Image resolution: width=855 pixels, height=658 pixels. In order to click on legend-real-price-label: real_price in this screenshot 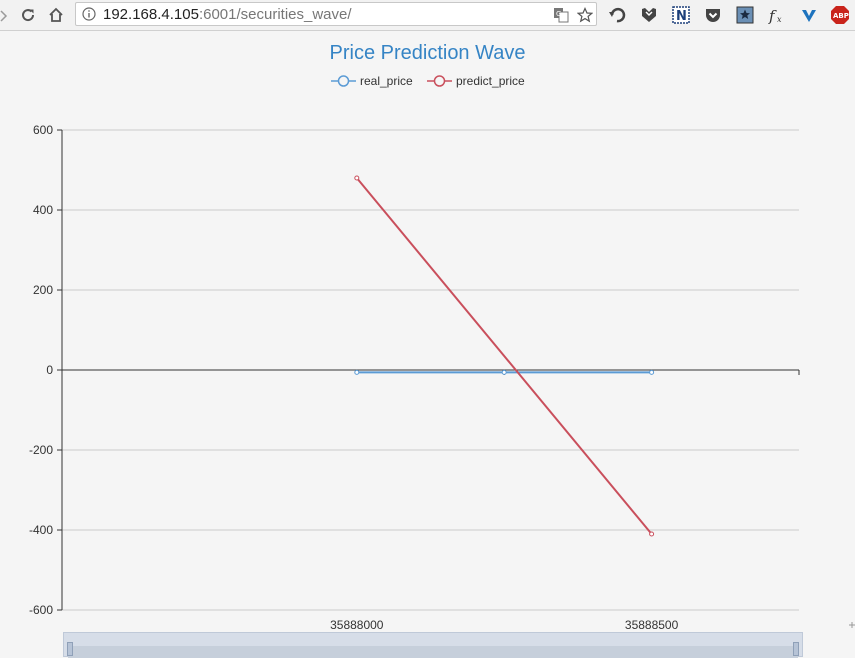, I will do `click(386, 81)`.